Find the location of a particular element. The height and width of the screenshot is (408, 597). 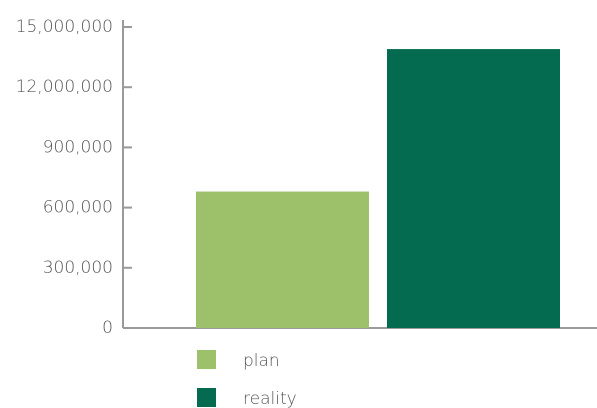

y-tick-label: 600,000 is located at coordinates (78, 208).